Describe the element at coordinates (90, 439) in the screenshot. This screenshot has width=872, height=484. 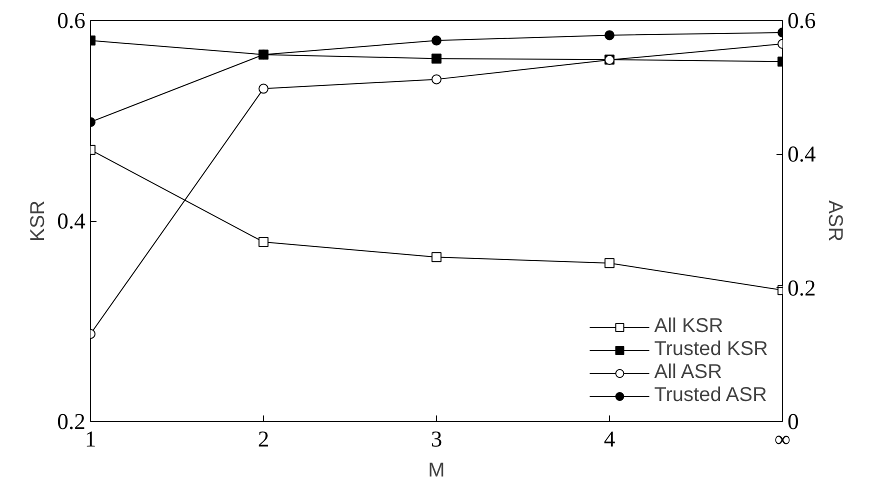
I see `x-tick-label: 1` at that location.